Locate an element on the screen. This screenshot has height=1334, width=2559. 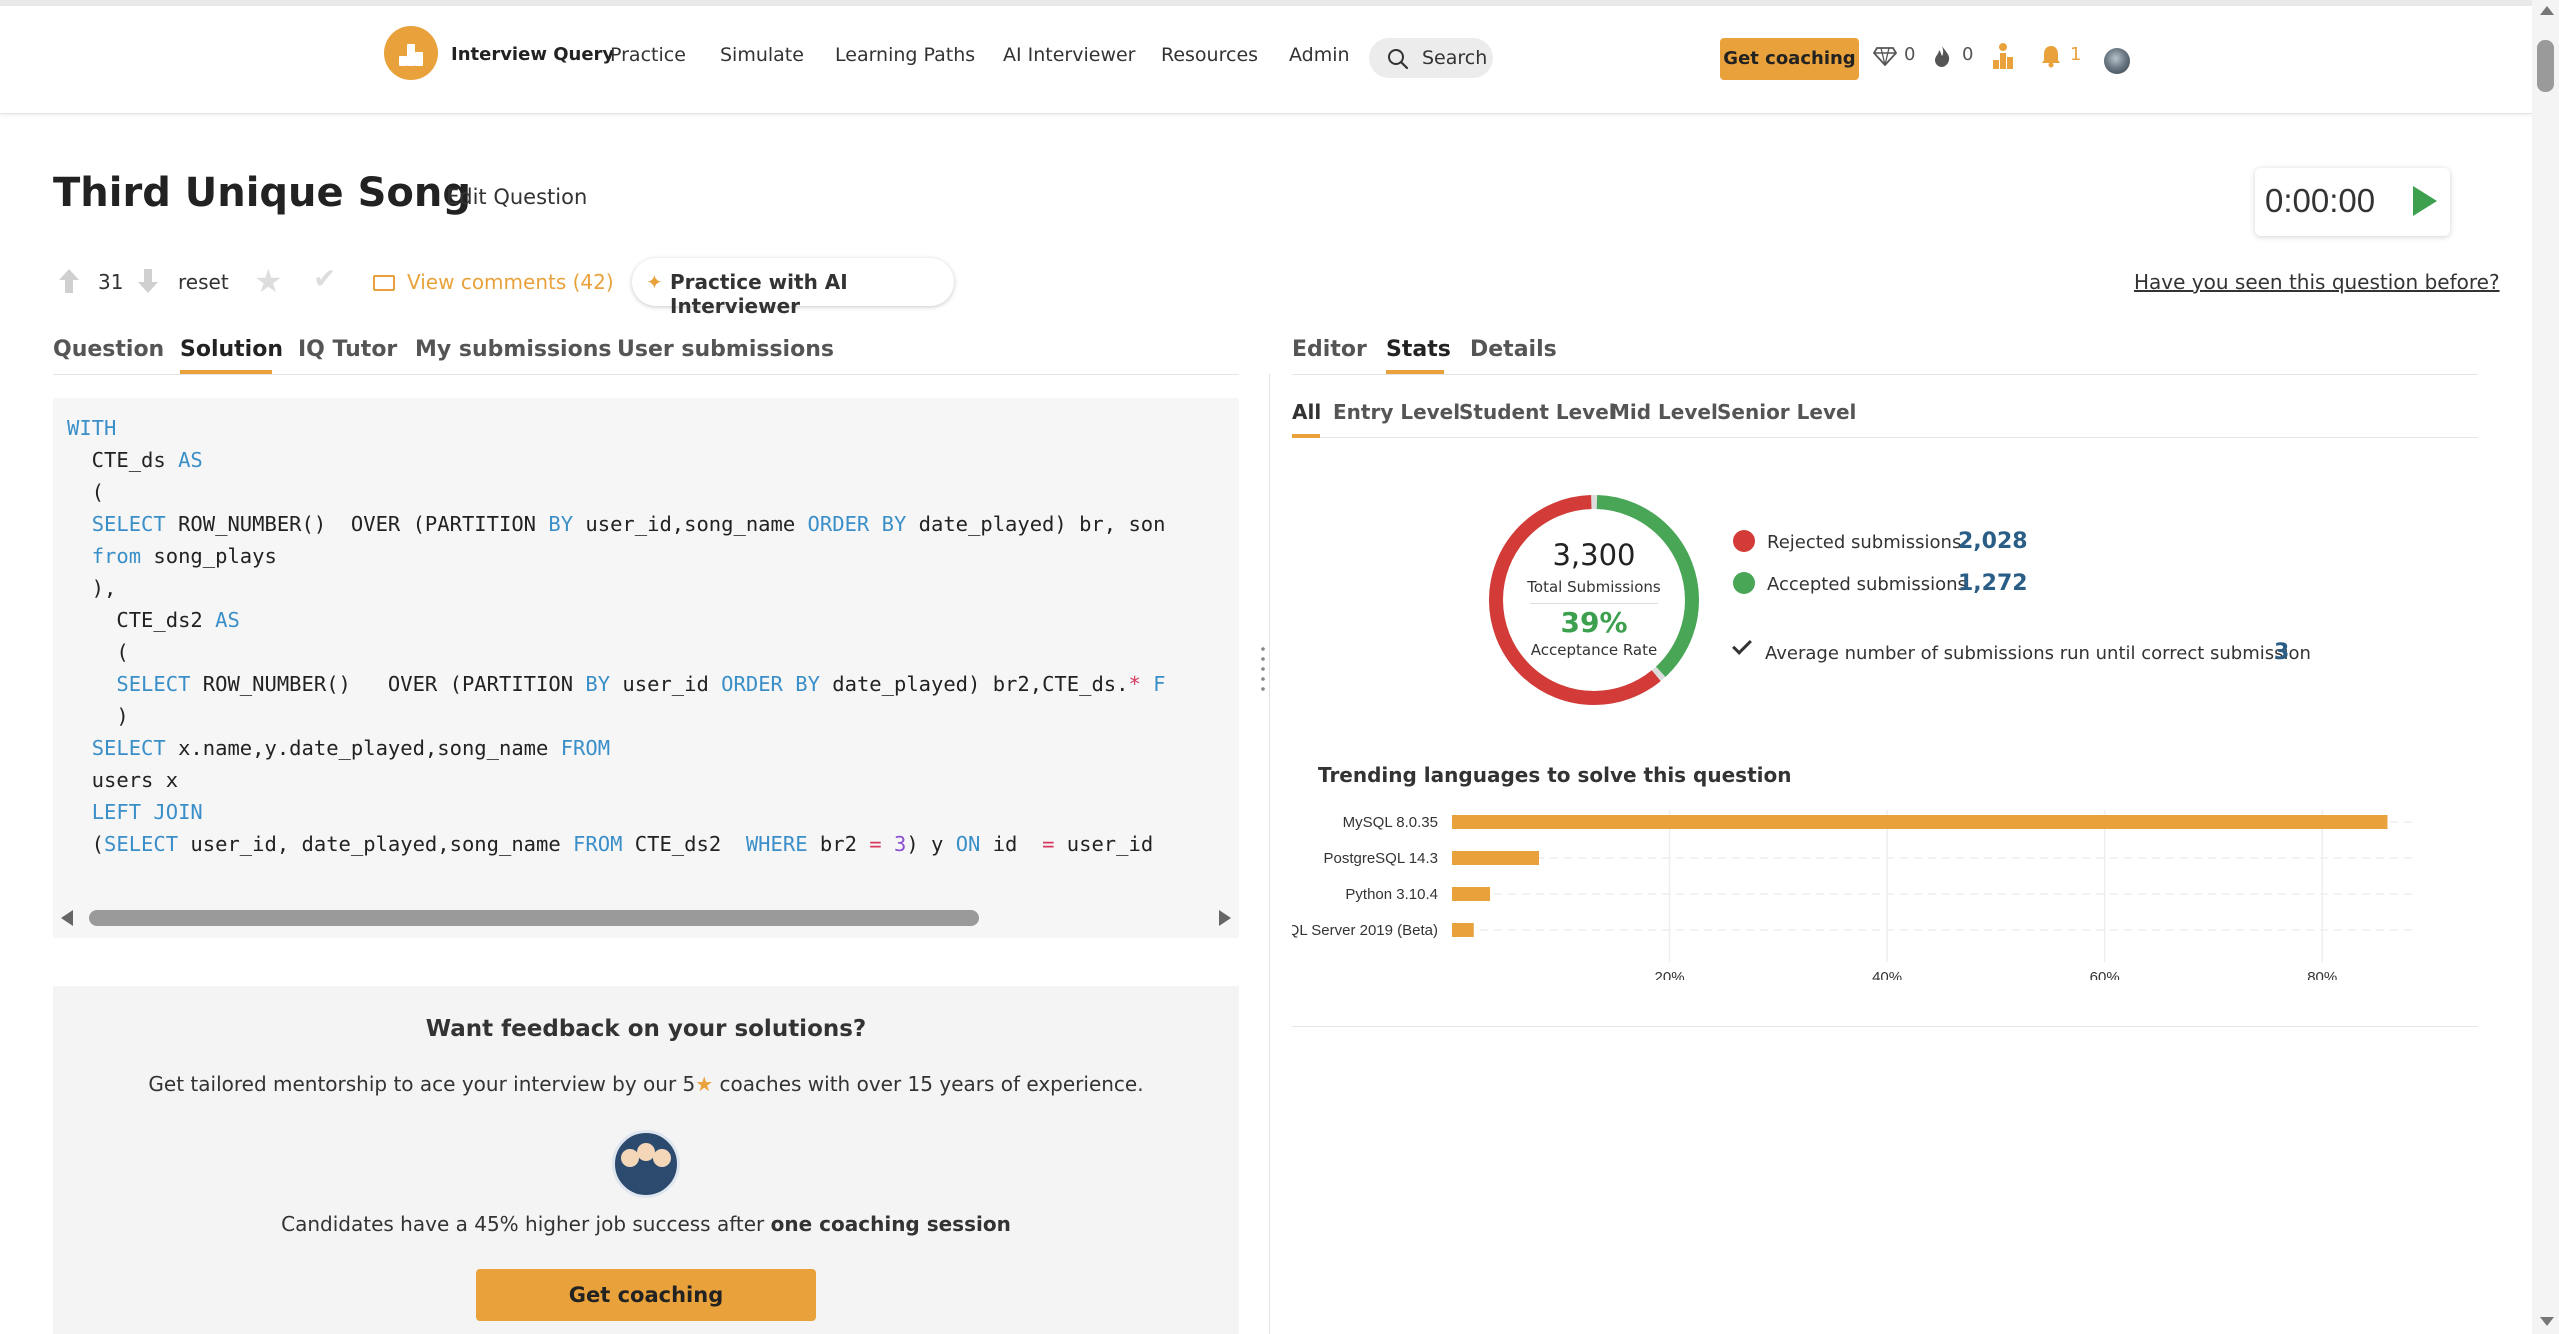
panel-splitter is located at coordinates (1263, 854).